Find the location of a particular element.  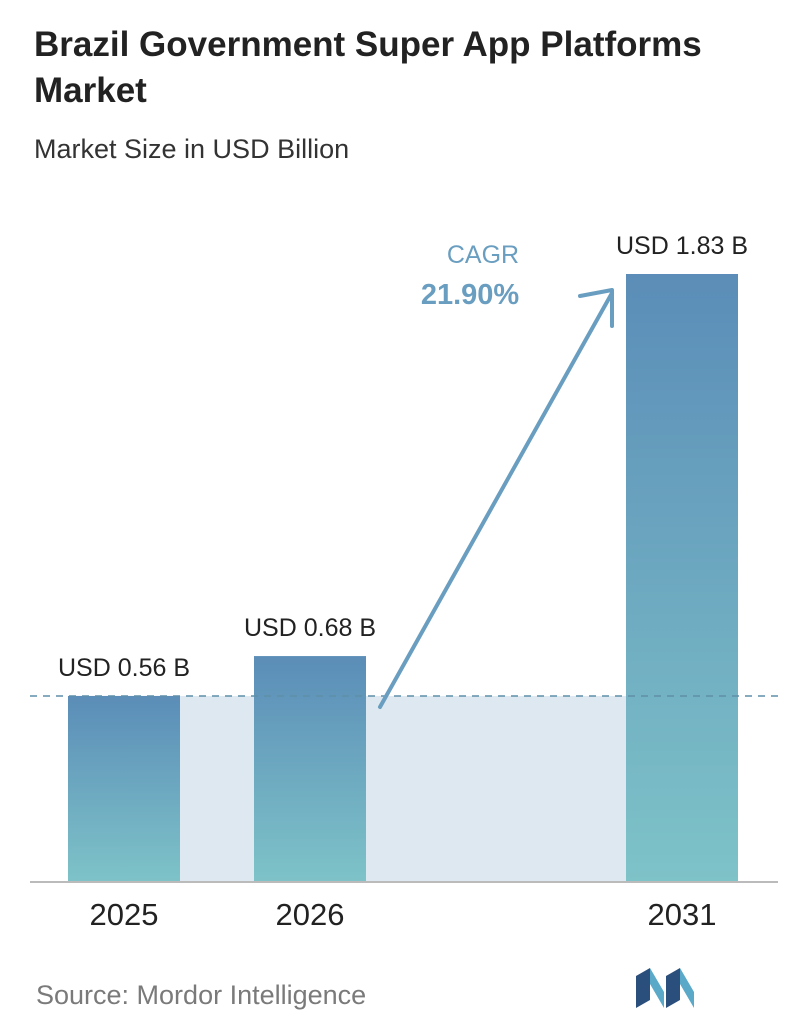

x-tick-label-2025: 2025 is located at coordinates (124, 914).